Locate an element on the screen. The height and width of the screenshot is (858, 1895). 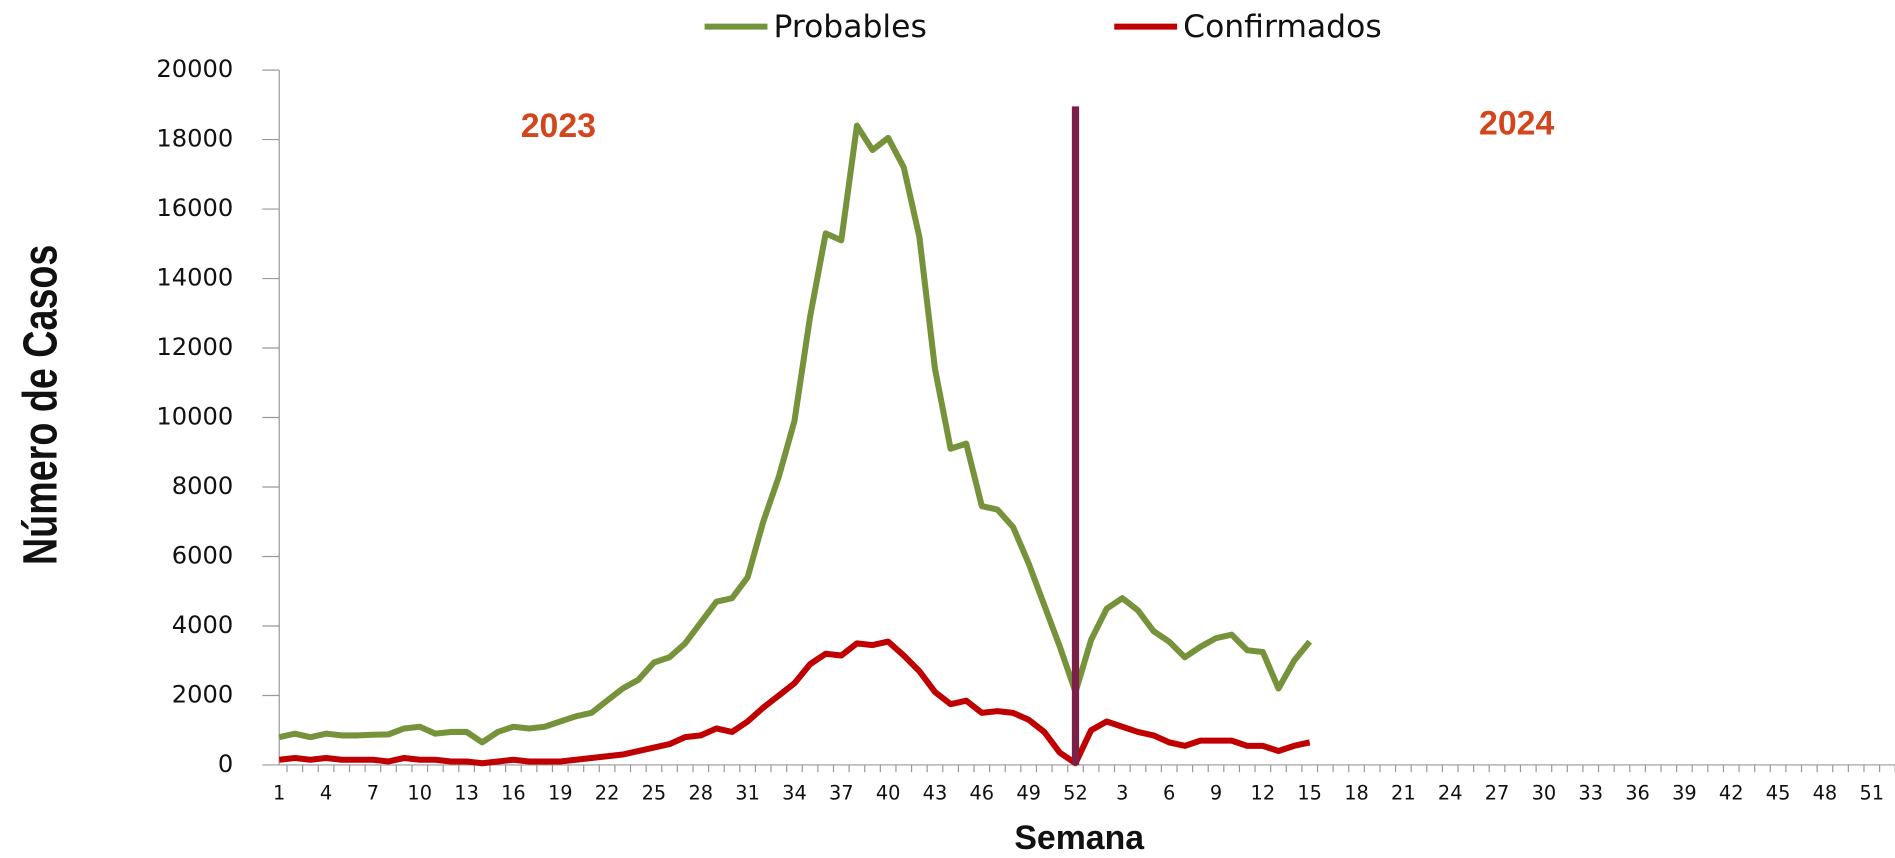
y-tick-label: 4000 is located at coordinates (202, 625).